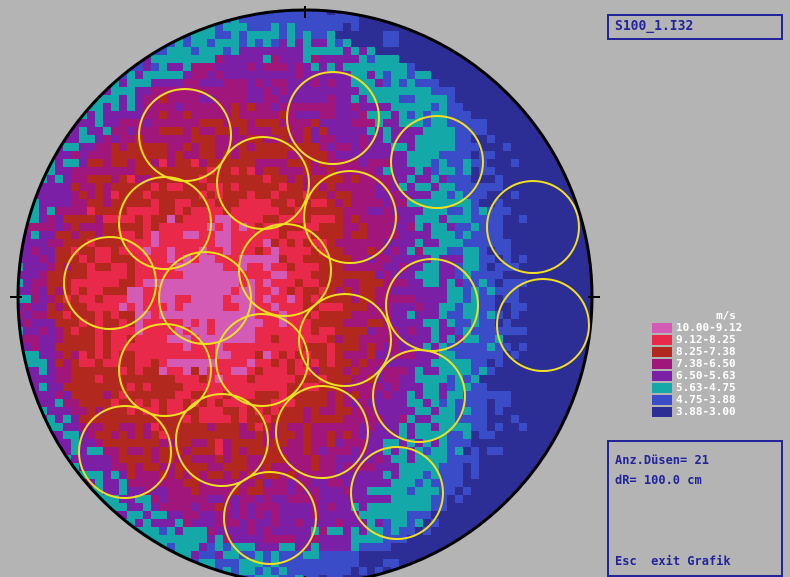  Describe the element at coordinates (626, 561) in the screenshot. I see `esc-key-hint: Esc` at that location.